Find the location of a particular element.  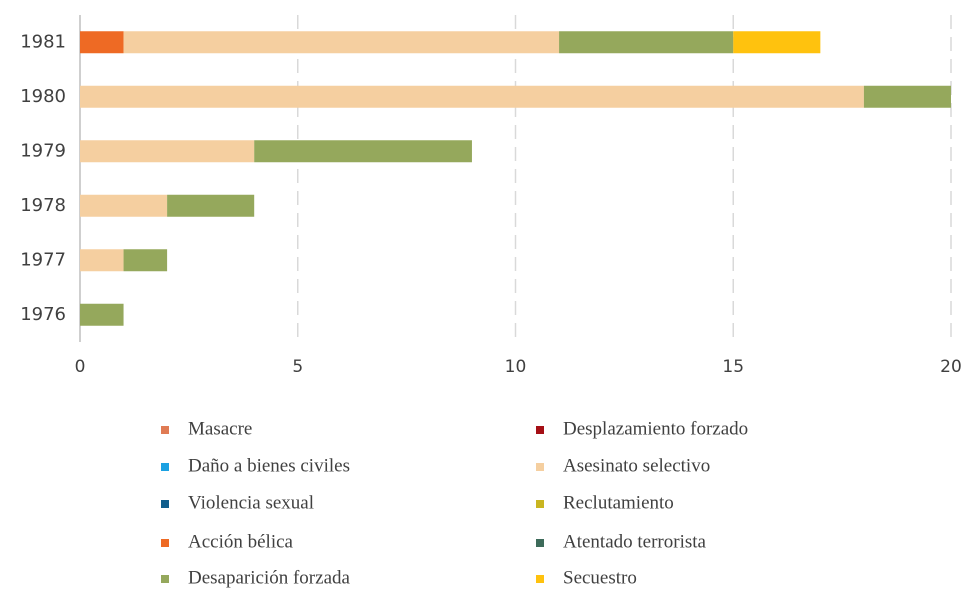

x-tick-label: 20 is located at coordinates (951, 367).